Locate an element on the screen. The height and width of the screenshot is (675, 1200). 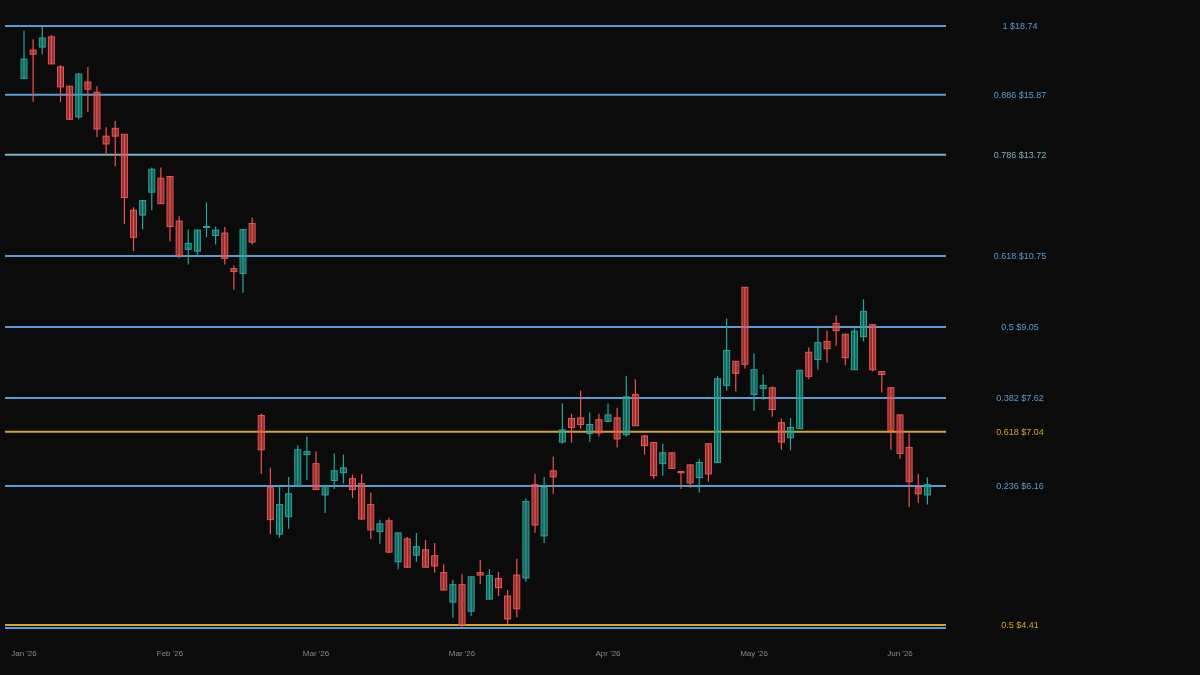
text: 1 $18.74 is located at coordinates (1020, 26).